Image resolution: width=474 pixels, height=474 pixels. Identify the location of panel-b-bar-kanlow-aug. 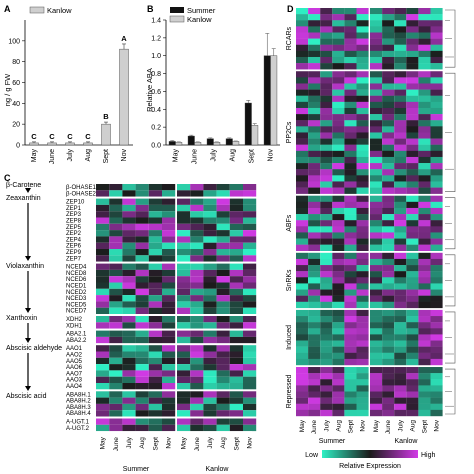
(236, 143).